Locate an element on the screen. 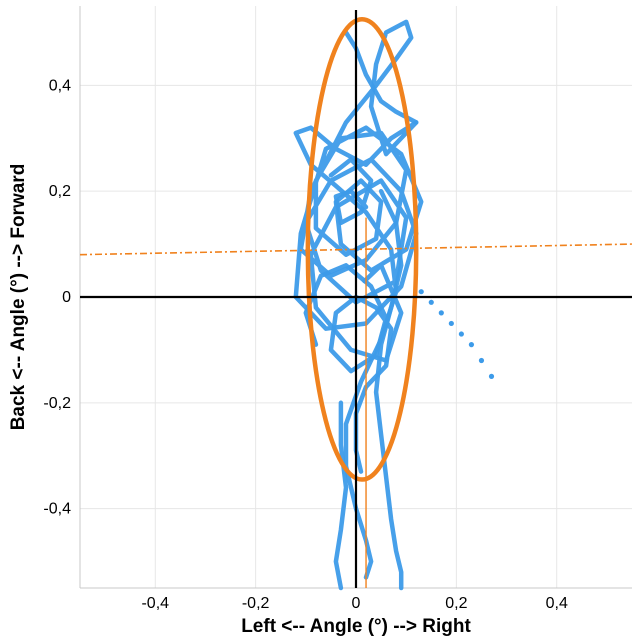 This screenshot has width=635, height=644. confidence-ellipse is located at coordinates (362, 249).